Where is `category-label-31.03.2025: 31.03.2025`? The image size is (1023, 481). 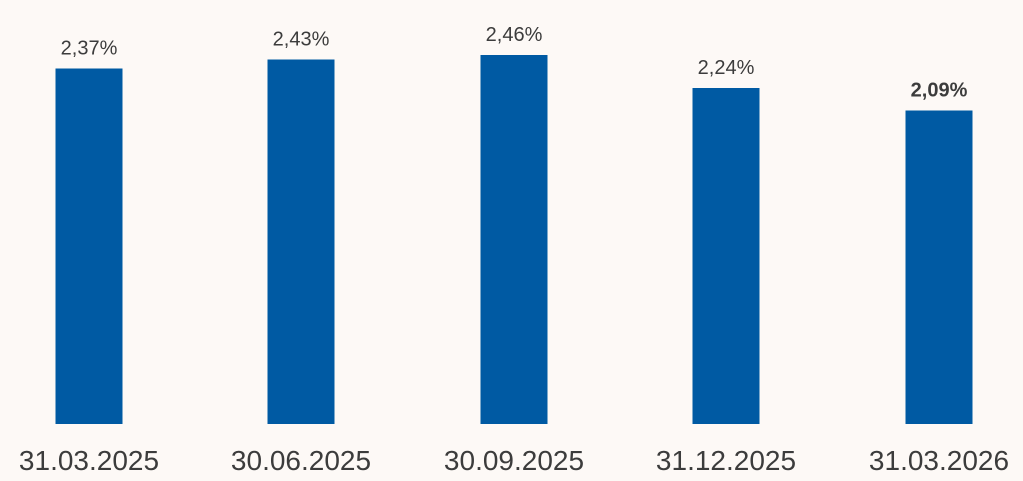 category-label-31.03.2025: 31.03.2025 is located at coordinates (89, 460).